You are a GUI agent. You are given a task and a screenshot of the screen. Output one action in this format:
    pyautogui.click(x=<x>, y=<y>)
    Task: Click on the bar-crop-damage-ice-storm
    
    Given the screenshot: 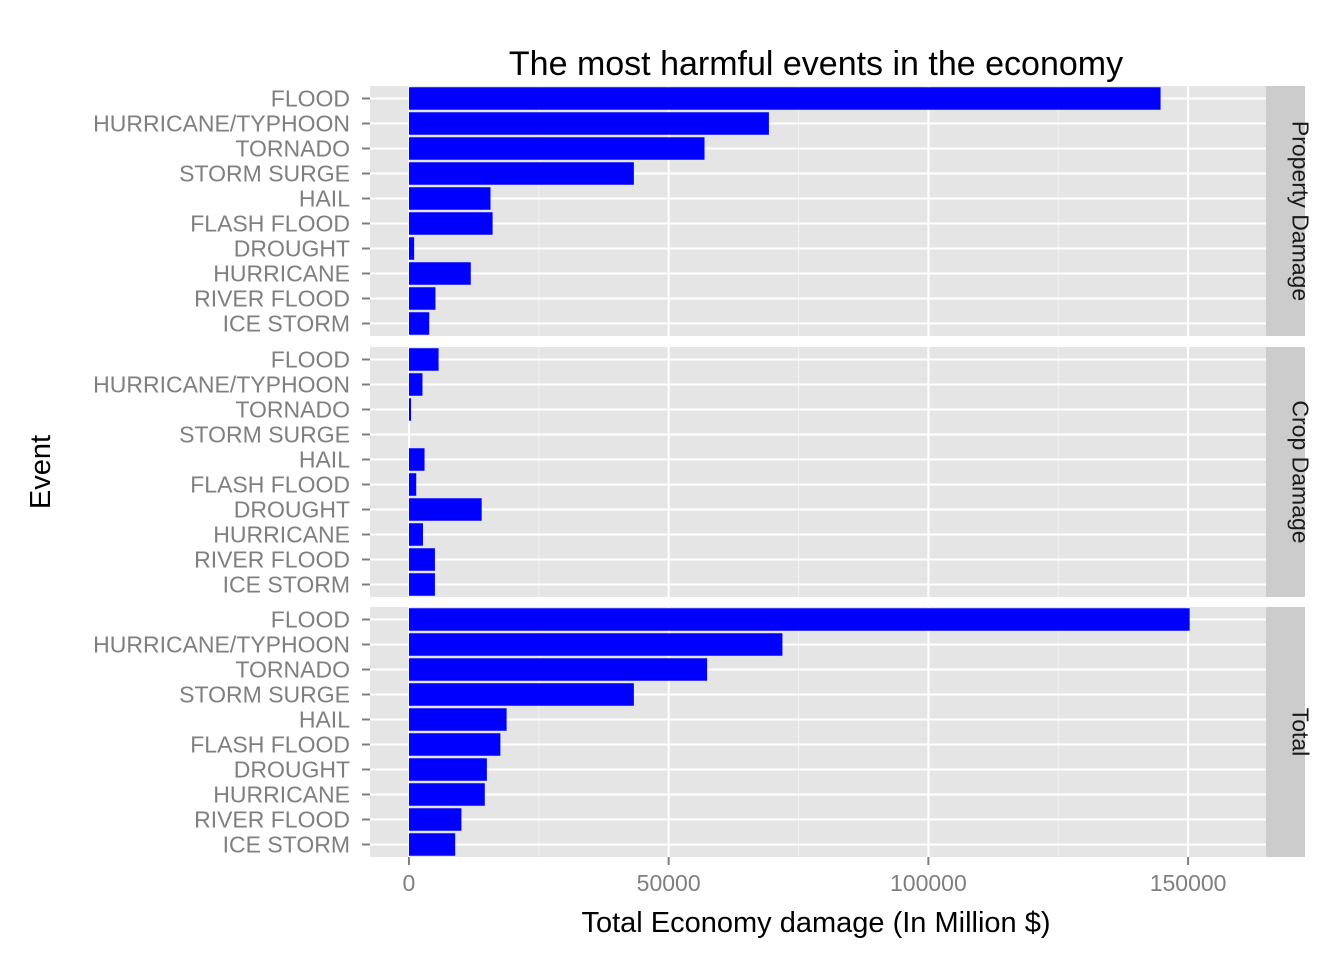 What is the action you would take?
    pyautogui.click(x=421, y=584)
    